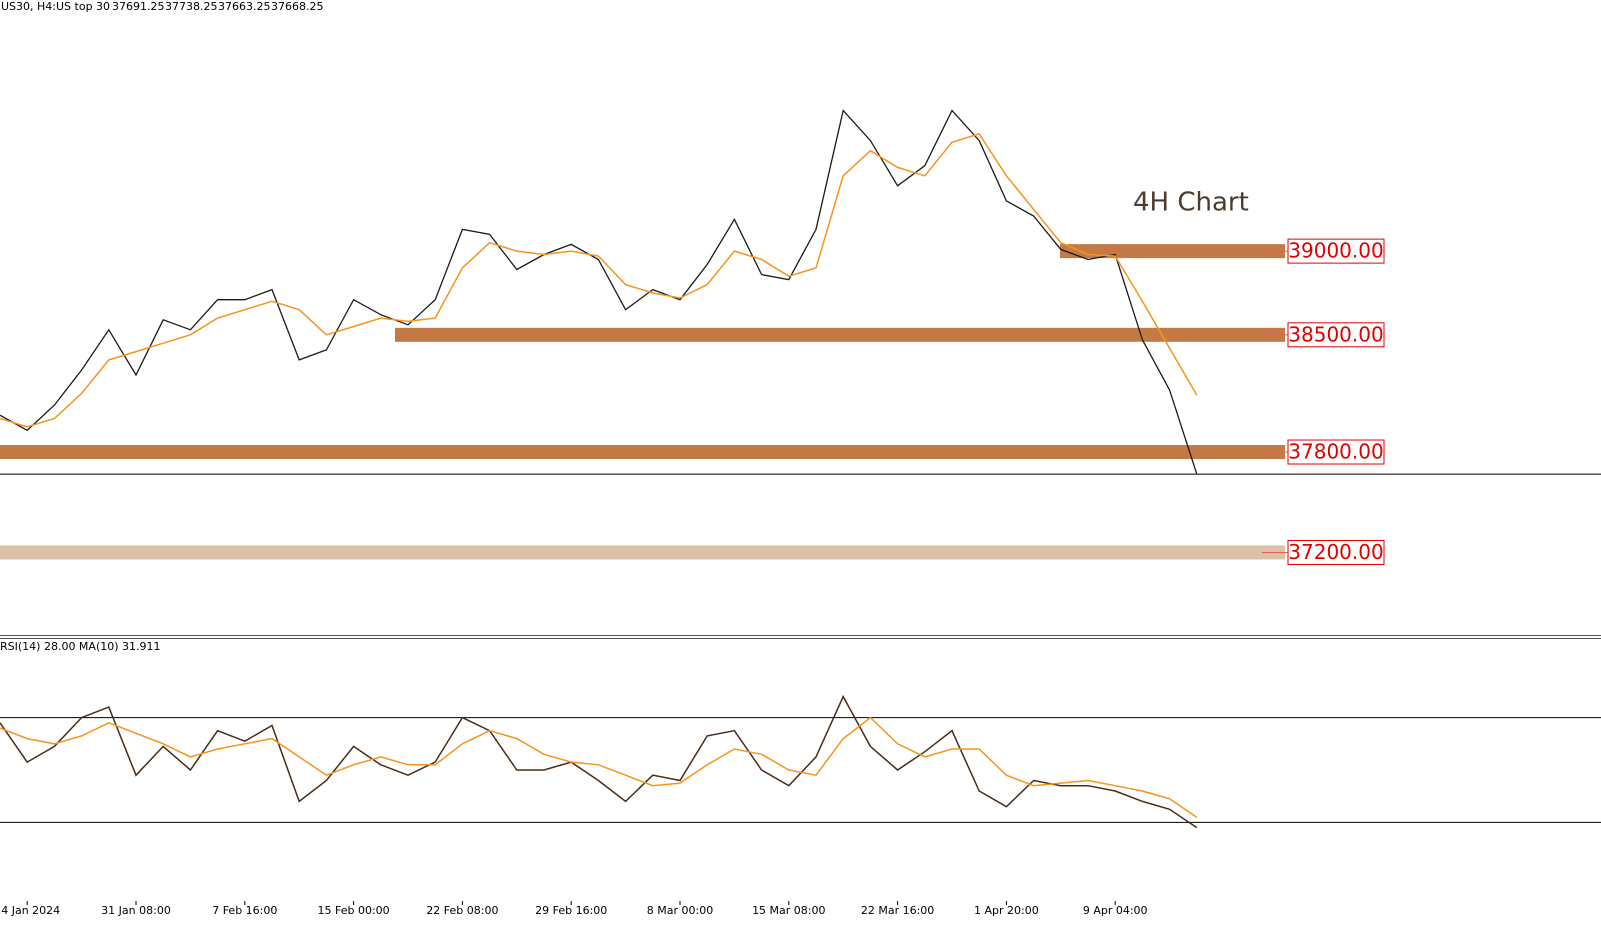 The image size is (1601, 939). Describe the element at coordinates (80, 646) in the screenshot. I see `indicator-title: RSI(14) 28.00 MA(10) 31.911` at that location.